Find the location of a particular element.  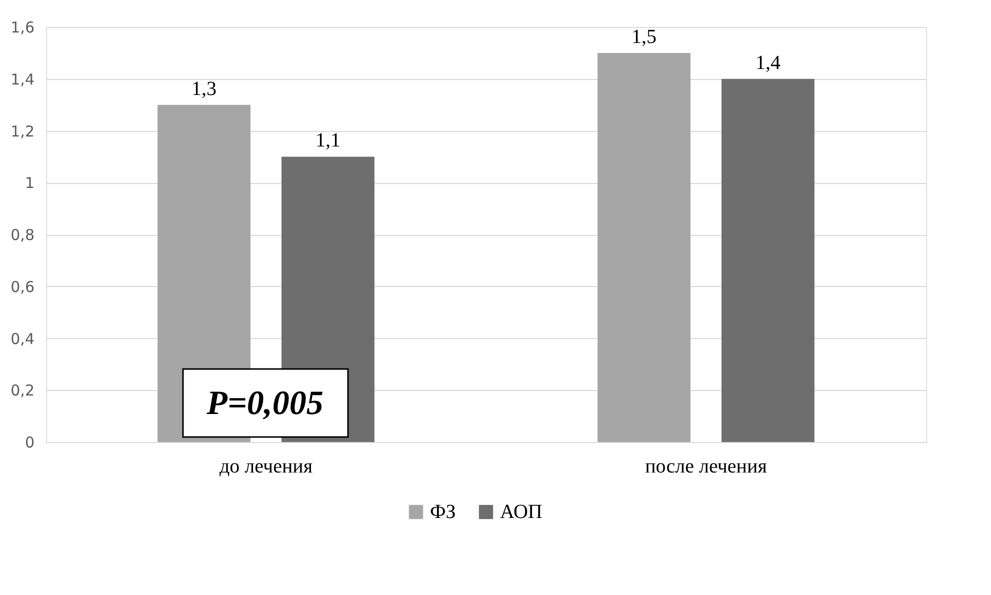

data-label: 1,3 is located at coordinates (204, 89).